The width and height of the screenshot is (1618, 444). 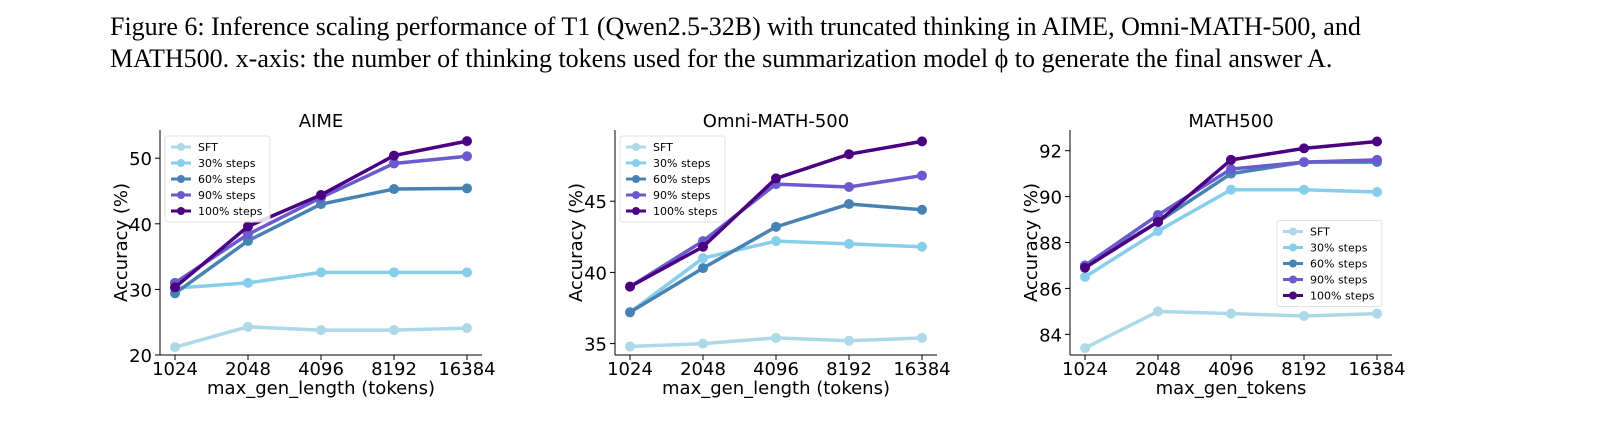 I want to click on y-tick-label: 84, so click(x=1050, y=335).